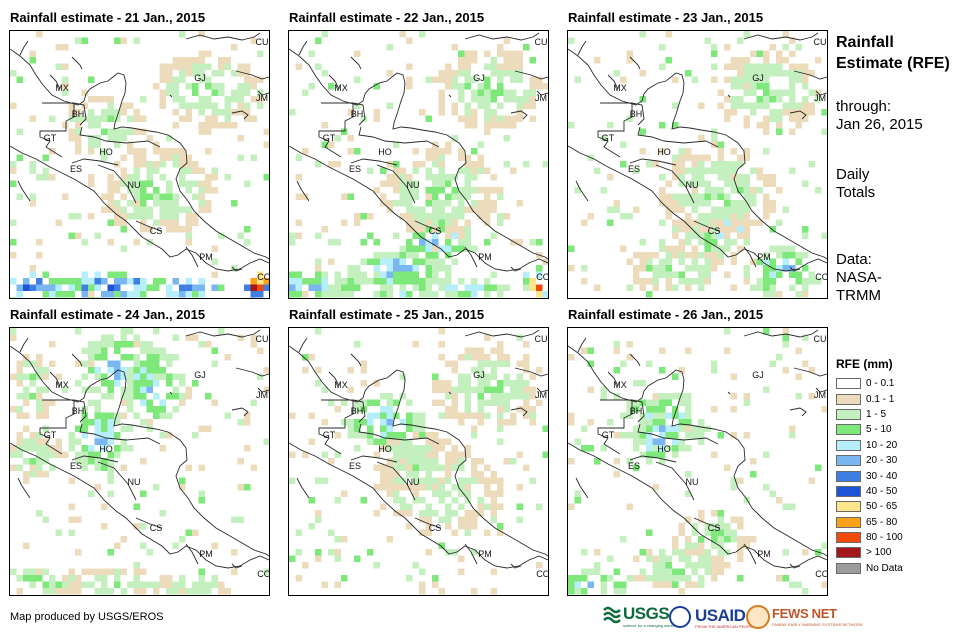 Image resolution: width=970 pixels, height=635 pixels. What do you see at coordinates (869, 383) in the screenshot?
I see `legend-item: 0 - 0.1` at bounding box center [869, 383].